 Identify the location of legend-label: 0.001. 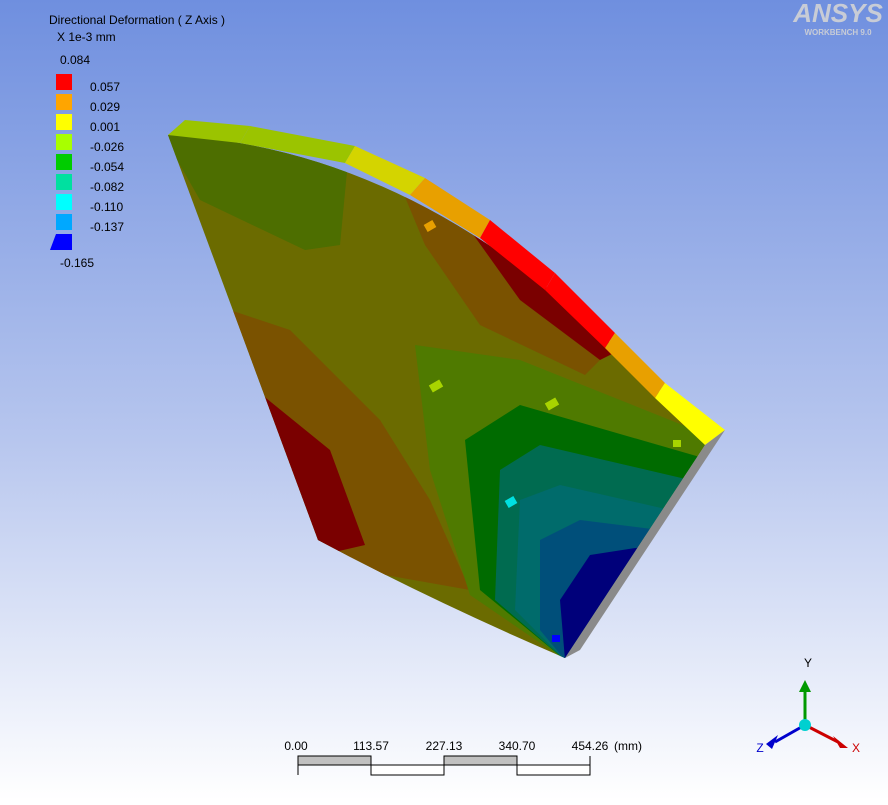
(105, 127).